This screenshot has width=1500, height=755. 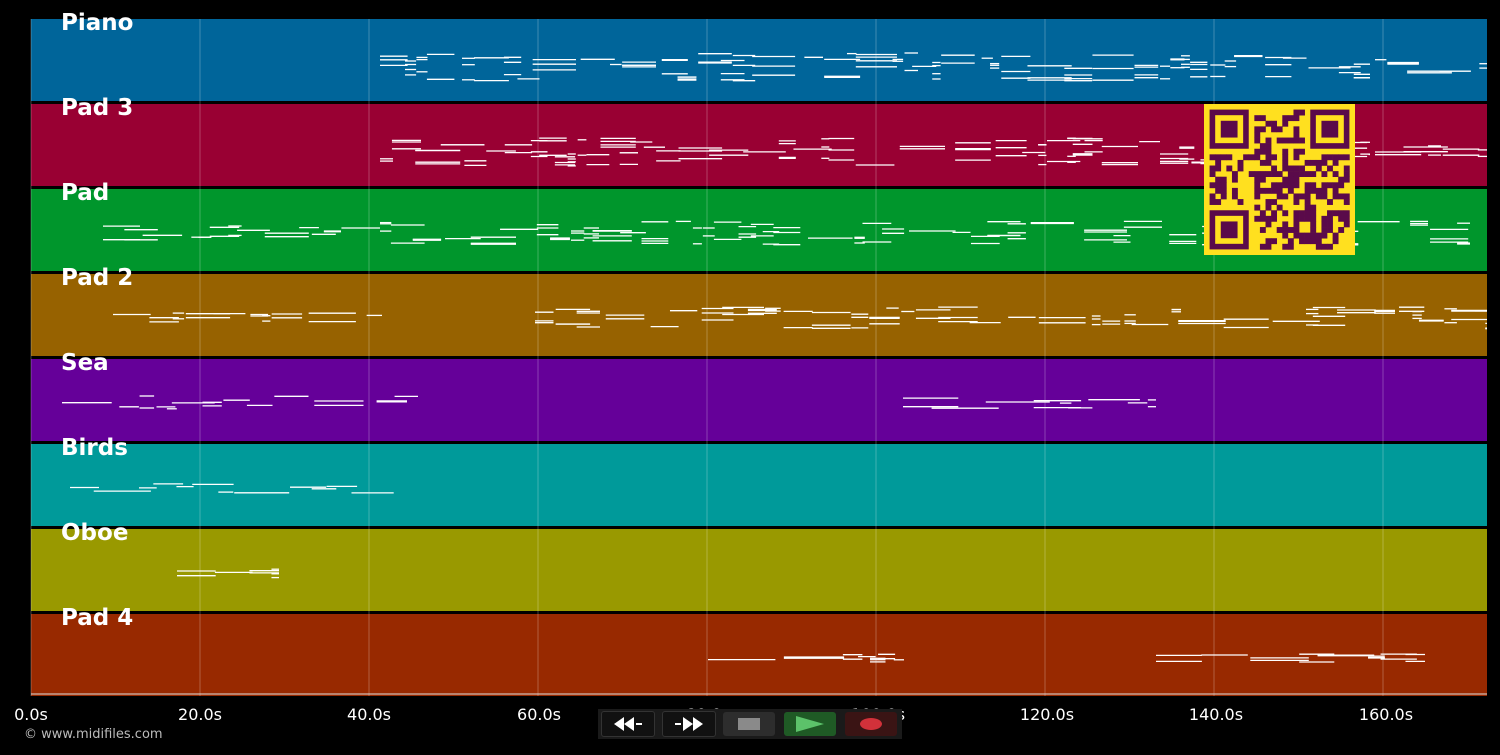 I want to click on track-label-sea: Sea, so click(x=85, y=363).